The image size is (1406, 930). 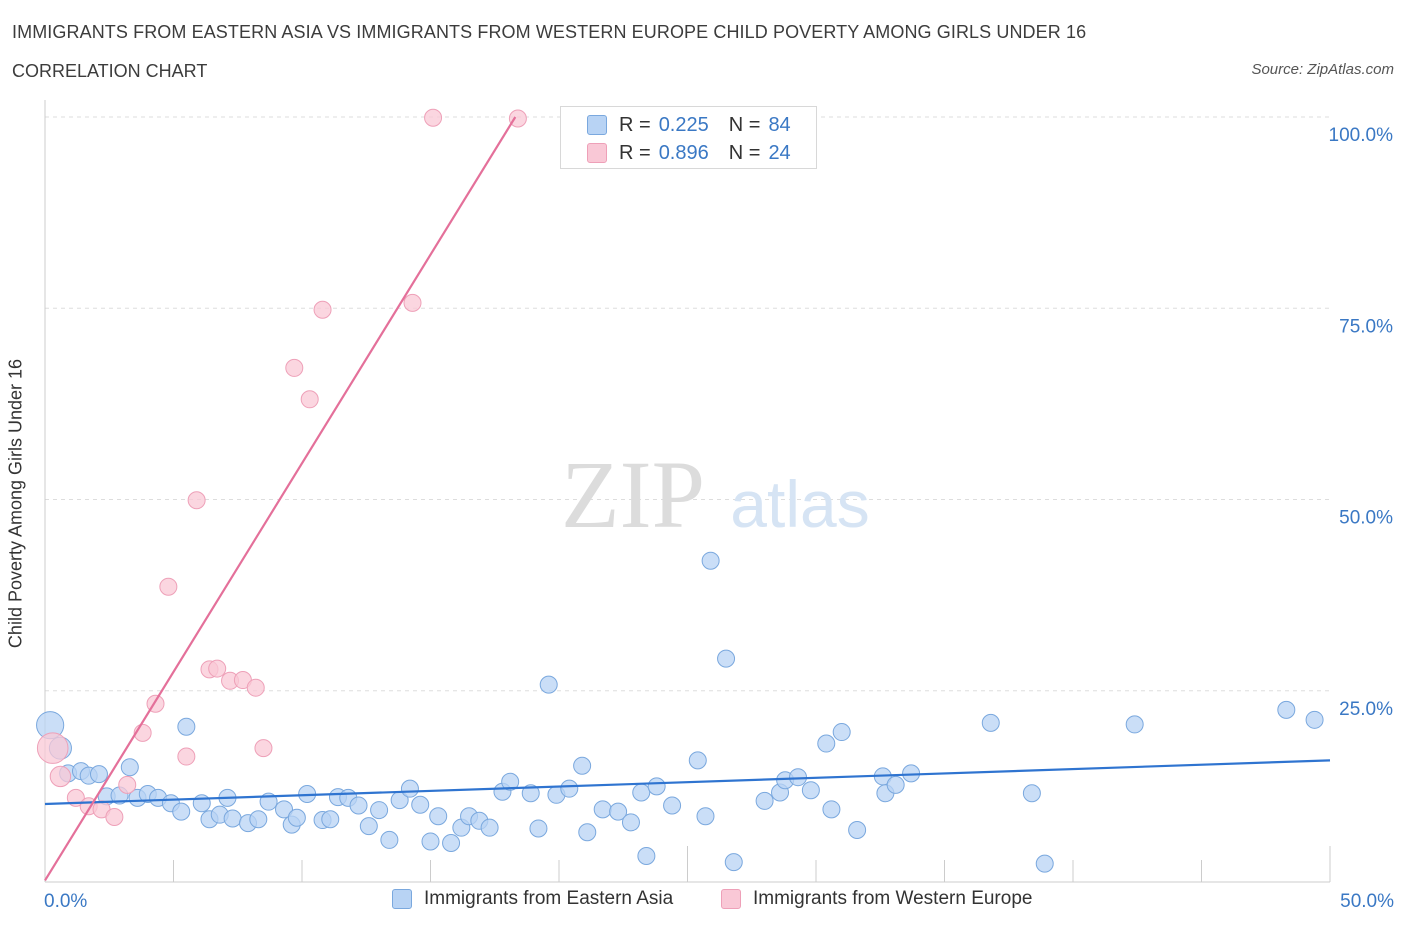 What do you see at coordinates (110, 71) in the screenshot?
I see `chart-subtitle: CORRELATION CHART` at bounding box center [110, 71].